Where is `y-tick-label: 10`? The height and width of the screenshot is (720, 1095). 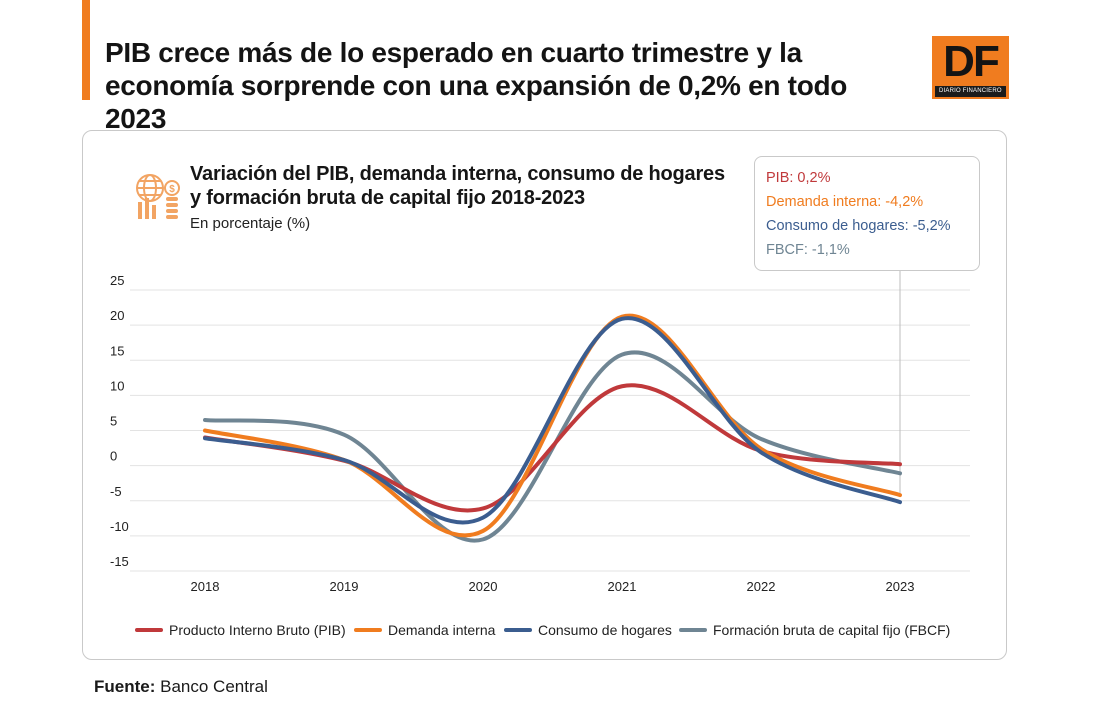 y-tick-label: 10 is located at coordinates (117, 385).